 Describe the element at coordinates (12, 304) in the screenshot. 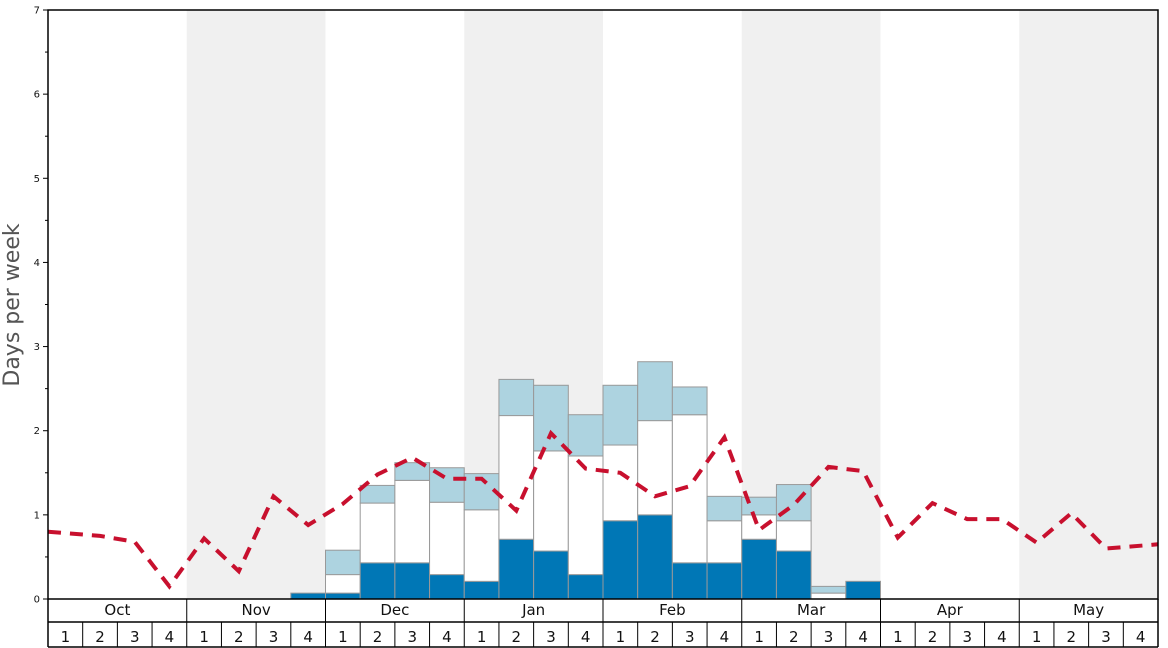

I see `y-axis-label: Days per week` at that location.